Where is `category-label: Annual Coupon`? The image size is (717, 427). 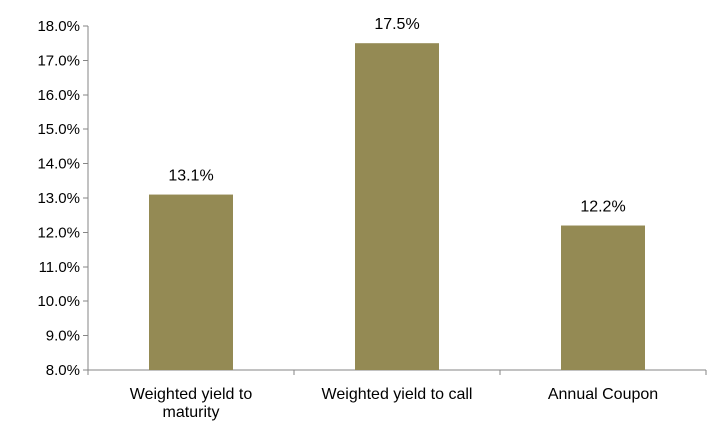
category-label: Annual Coupon is located at coordinates (603, 394).